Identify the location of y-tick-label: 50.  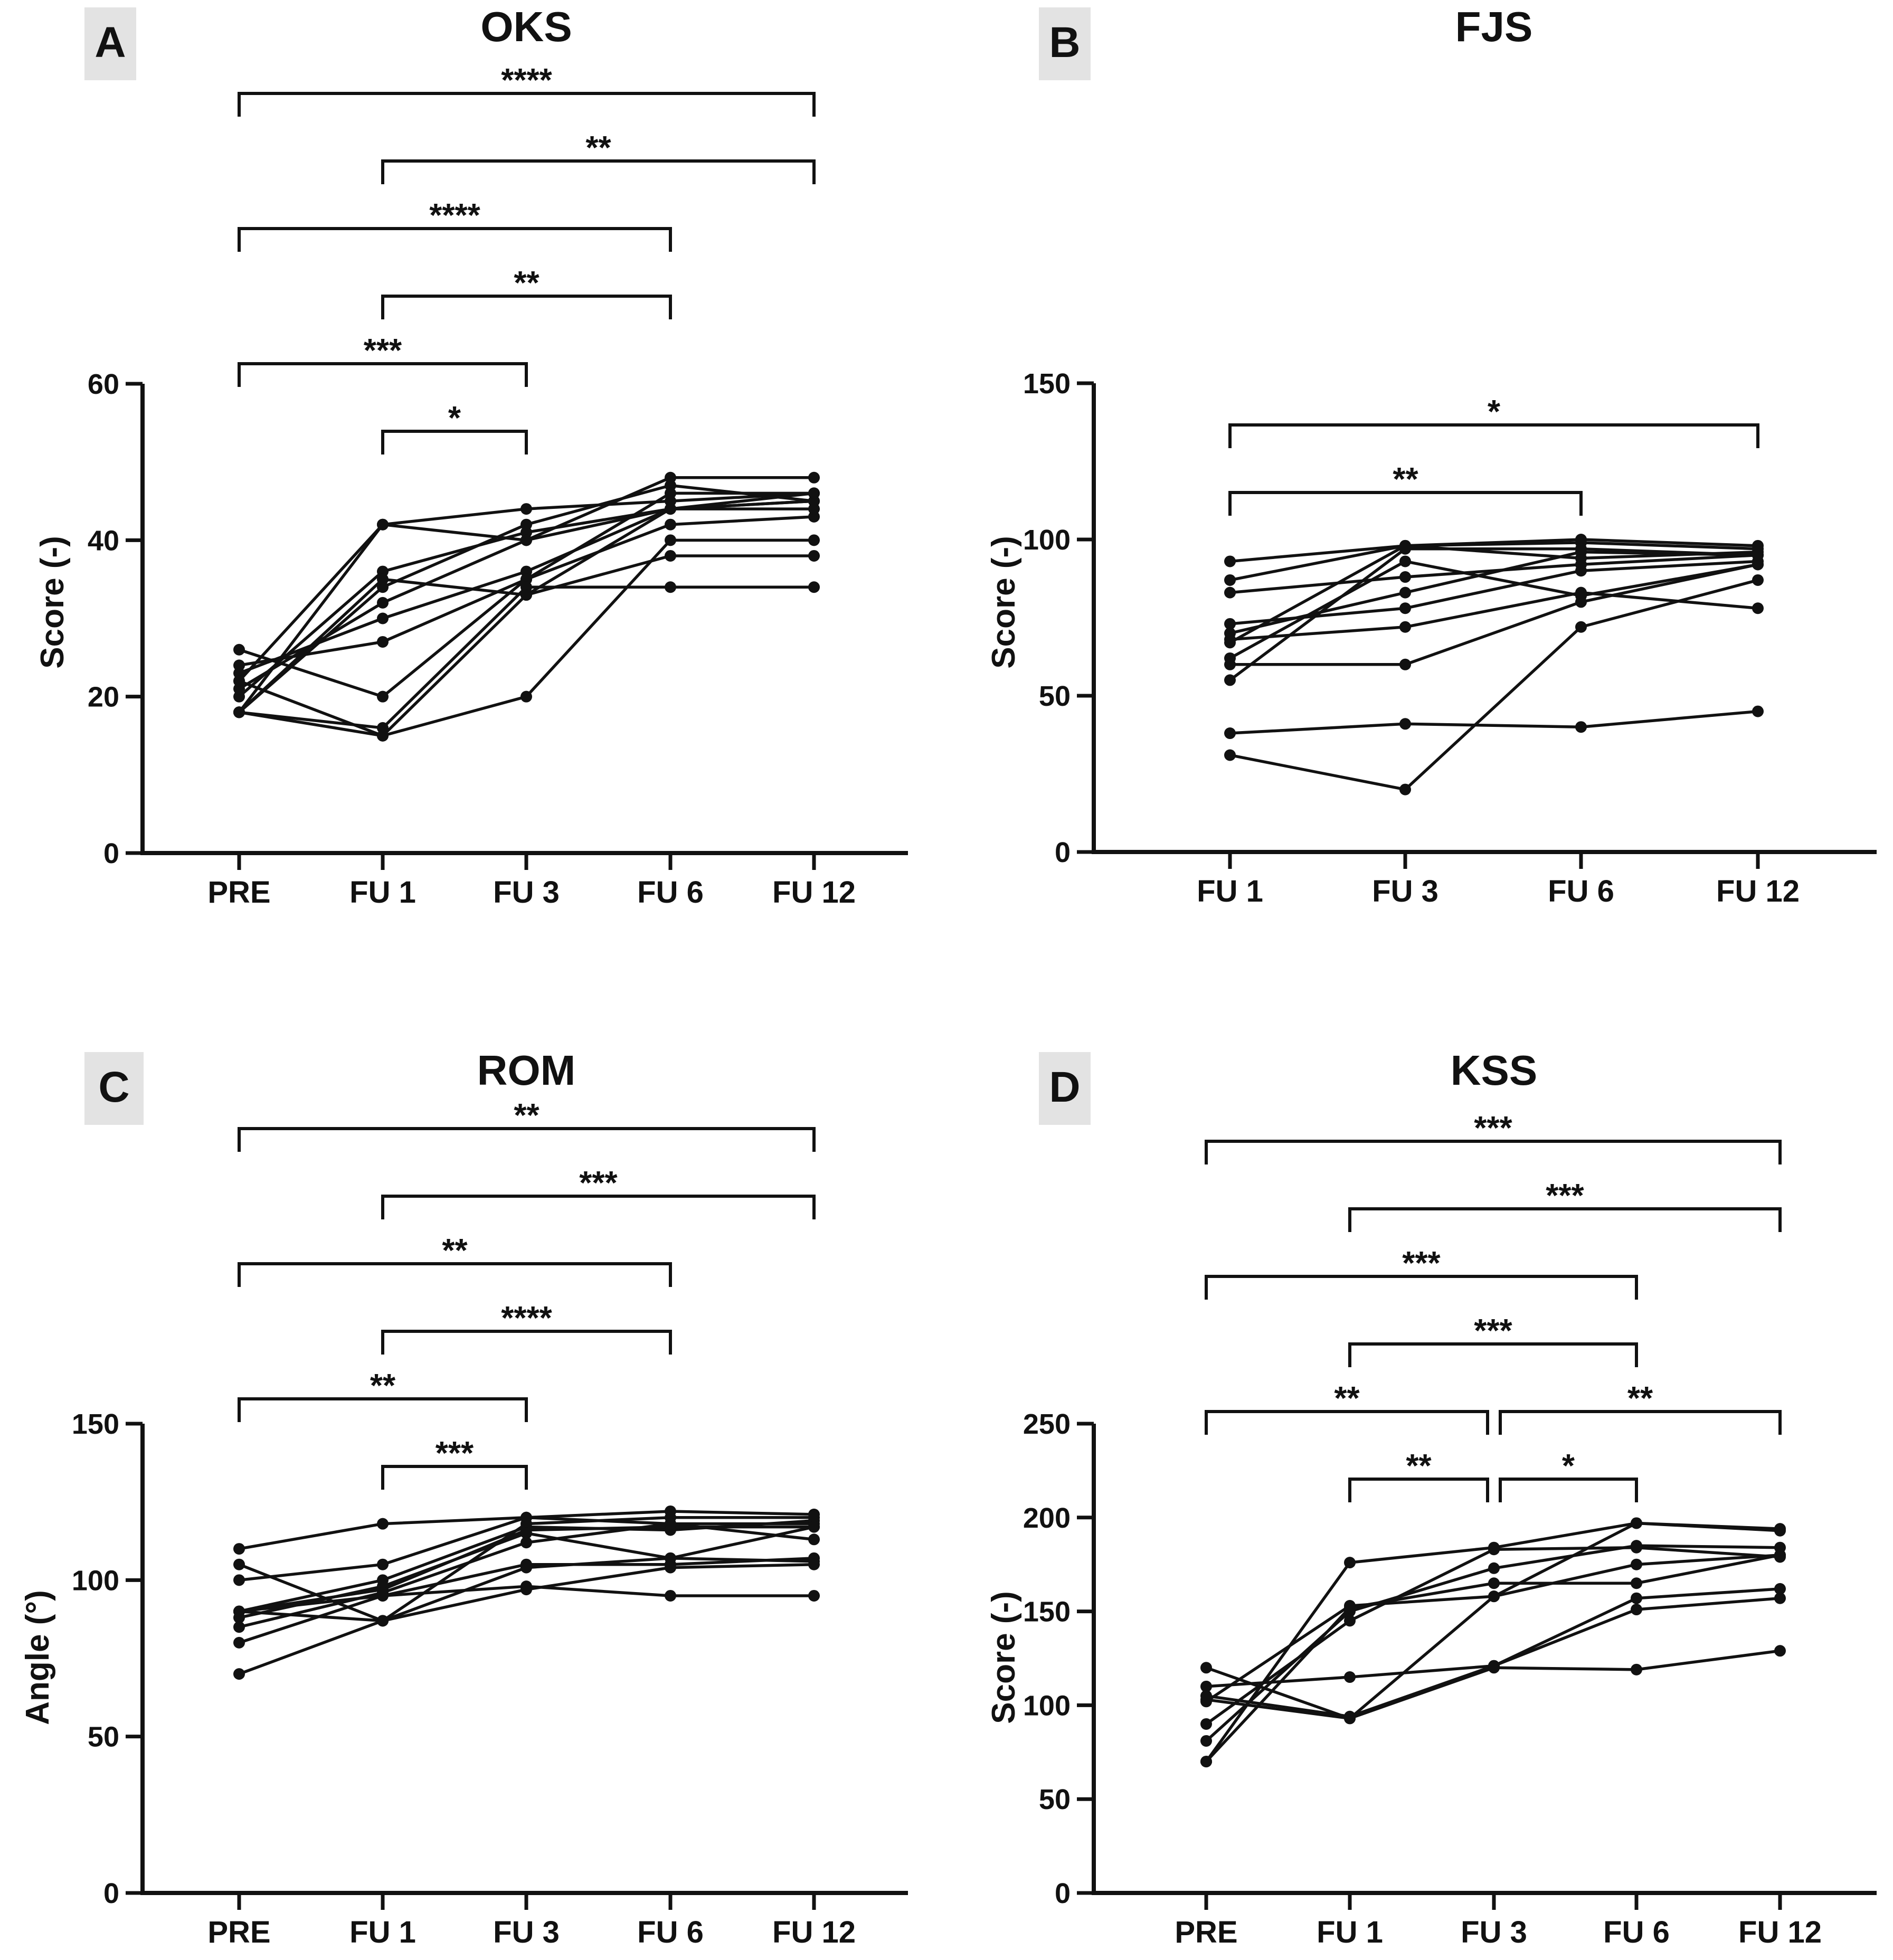
(1055, 1799).